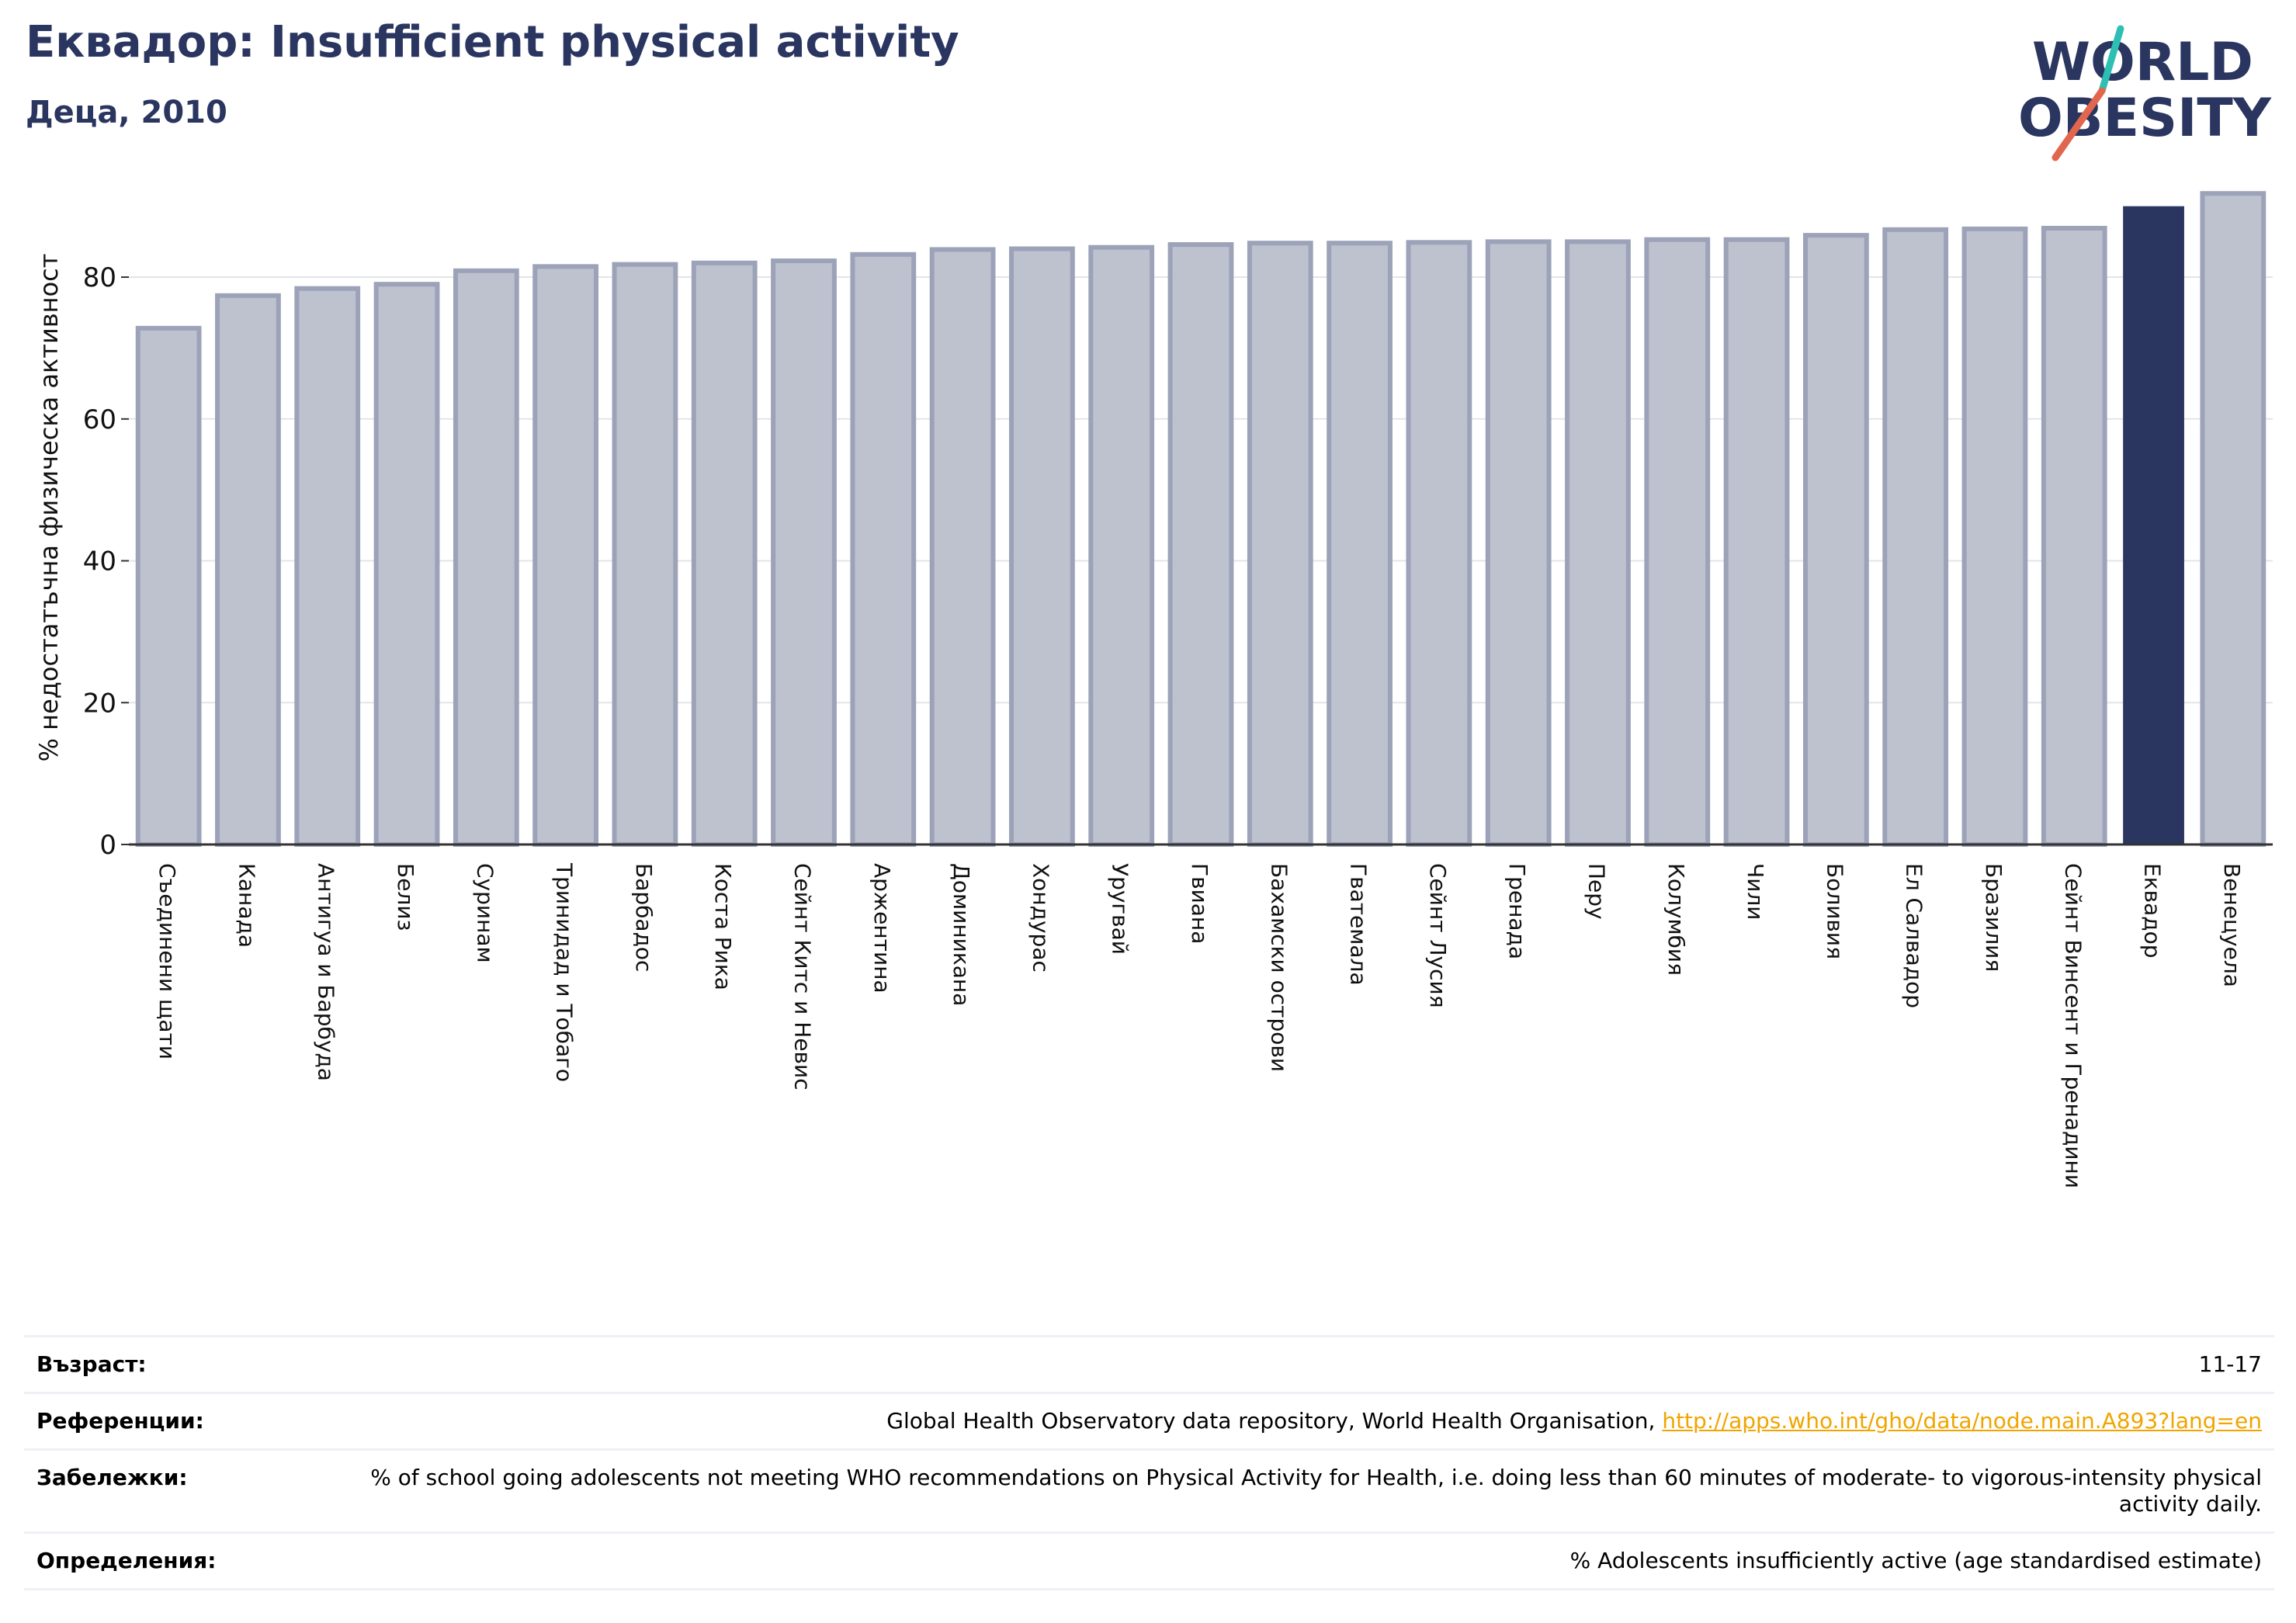  I want to click on x-tick-label: Съединени щати, so click(167, 961).